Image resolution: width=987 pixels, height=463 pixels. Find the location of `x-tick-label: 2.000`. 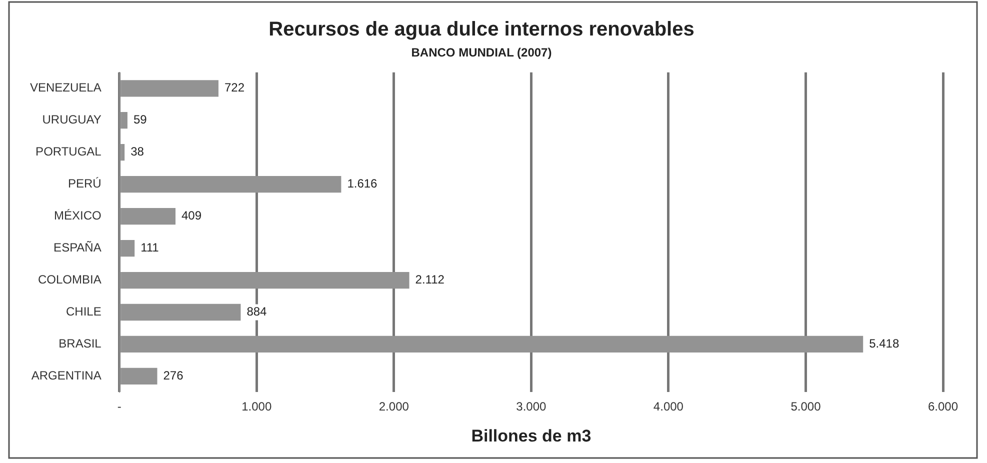

x-tick-label: 2.000 is located at coordinates (394, 407).